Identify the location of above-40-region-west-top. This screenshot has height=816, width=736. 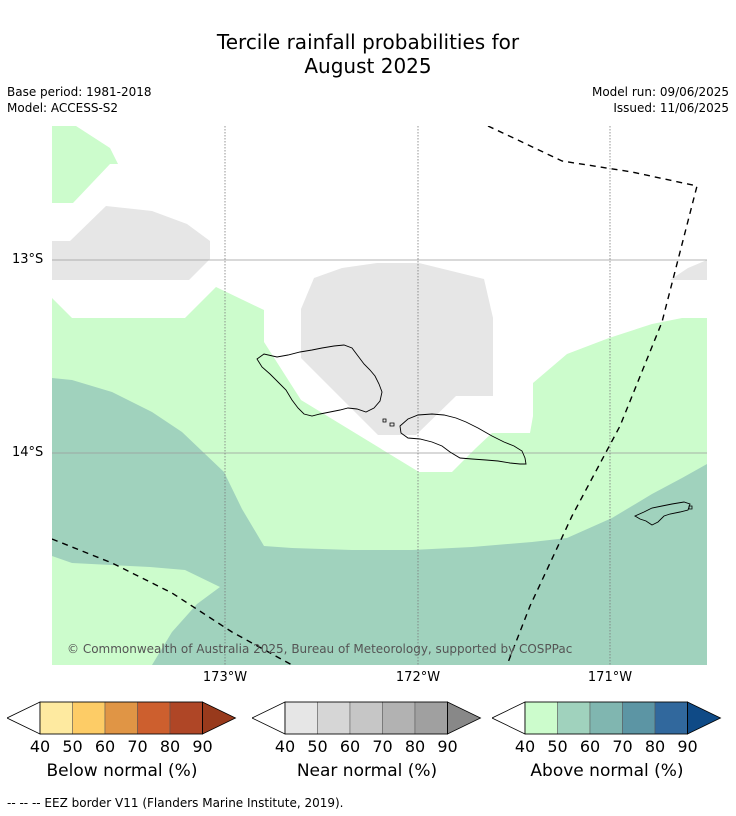
(85, 164).